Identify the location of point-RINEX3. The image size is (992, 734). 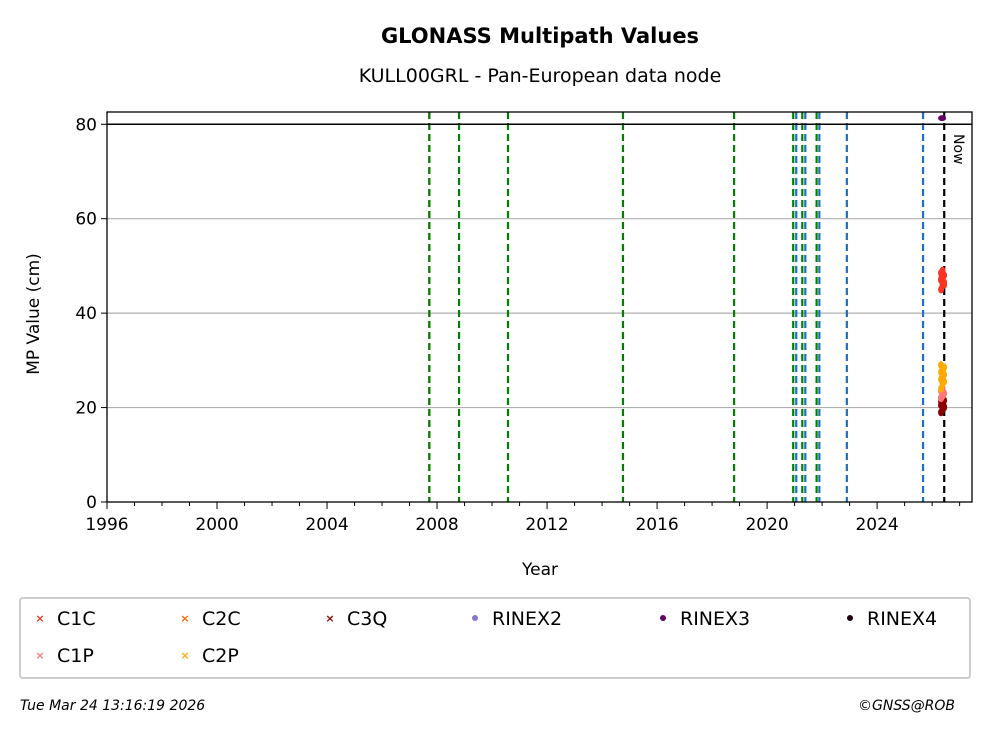
(942, 118).